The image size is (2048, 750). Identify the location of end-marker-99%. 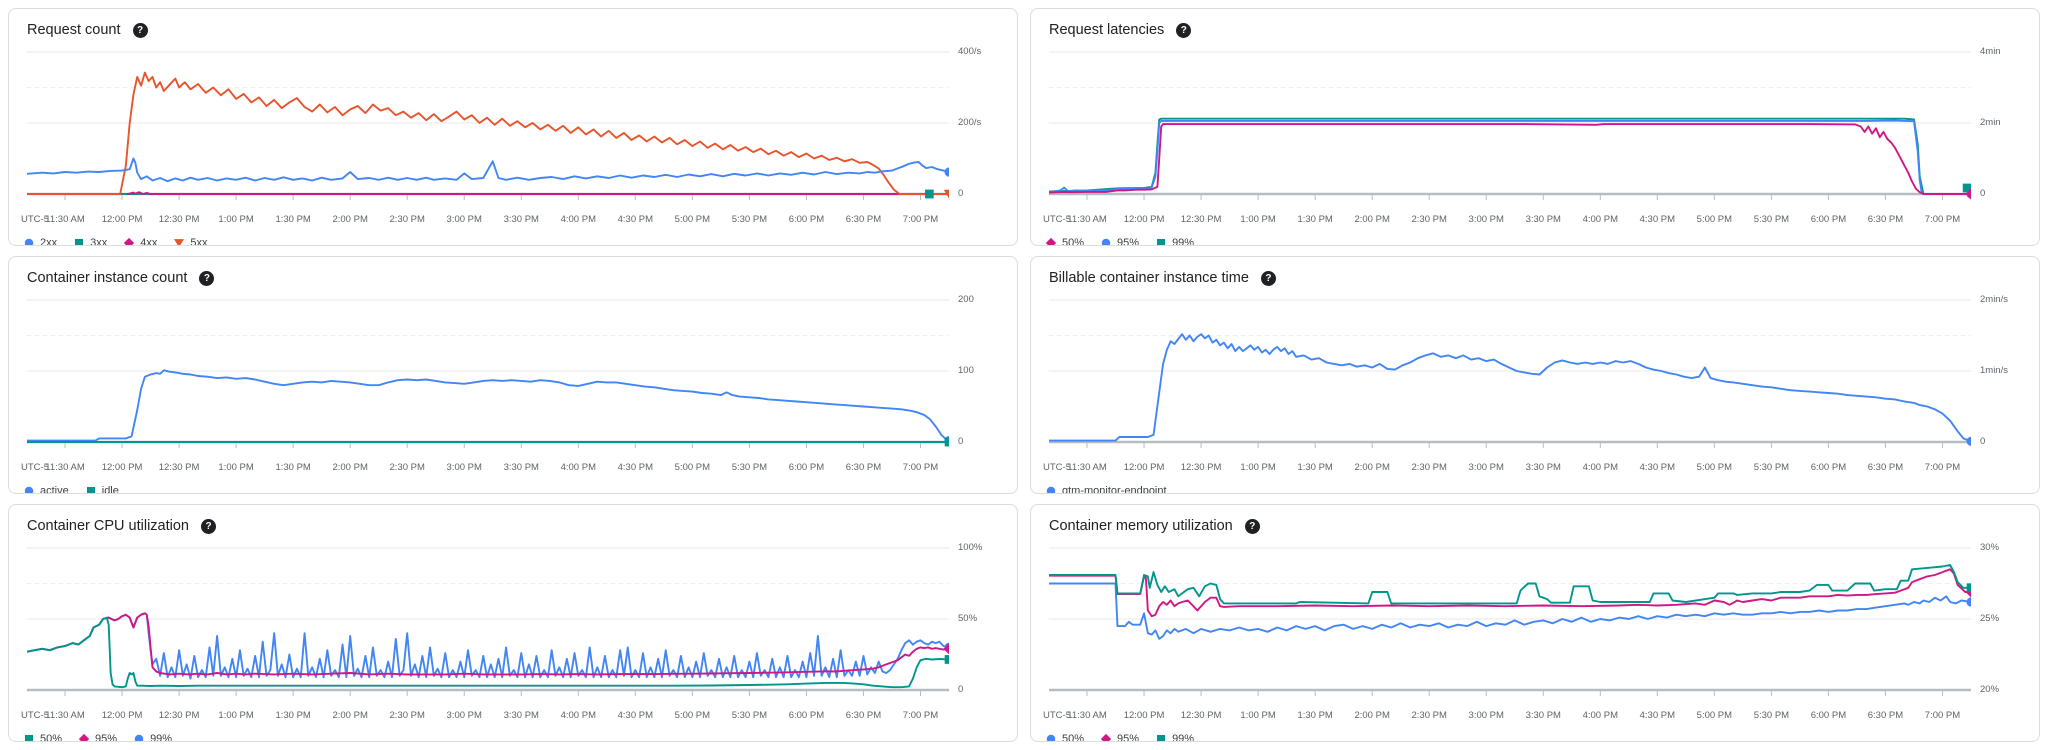
(1968, 588).